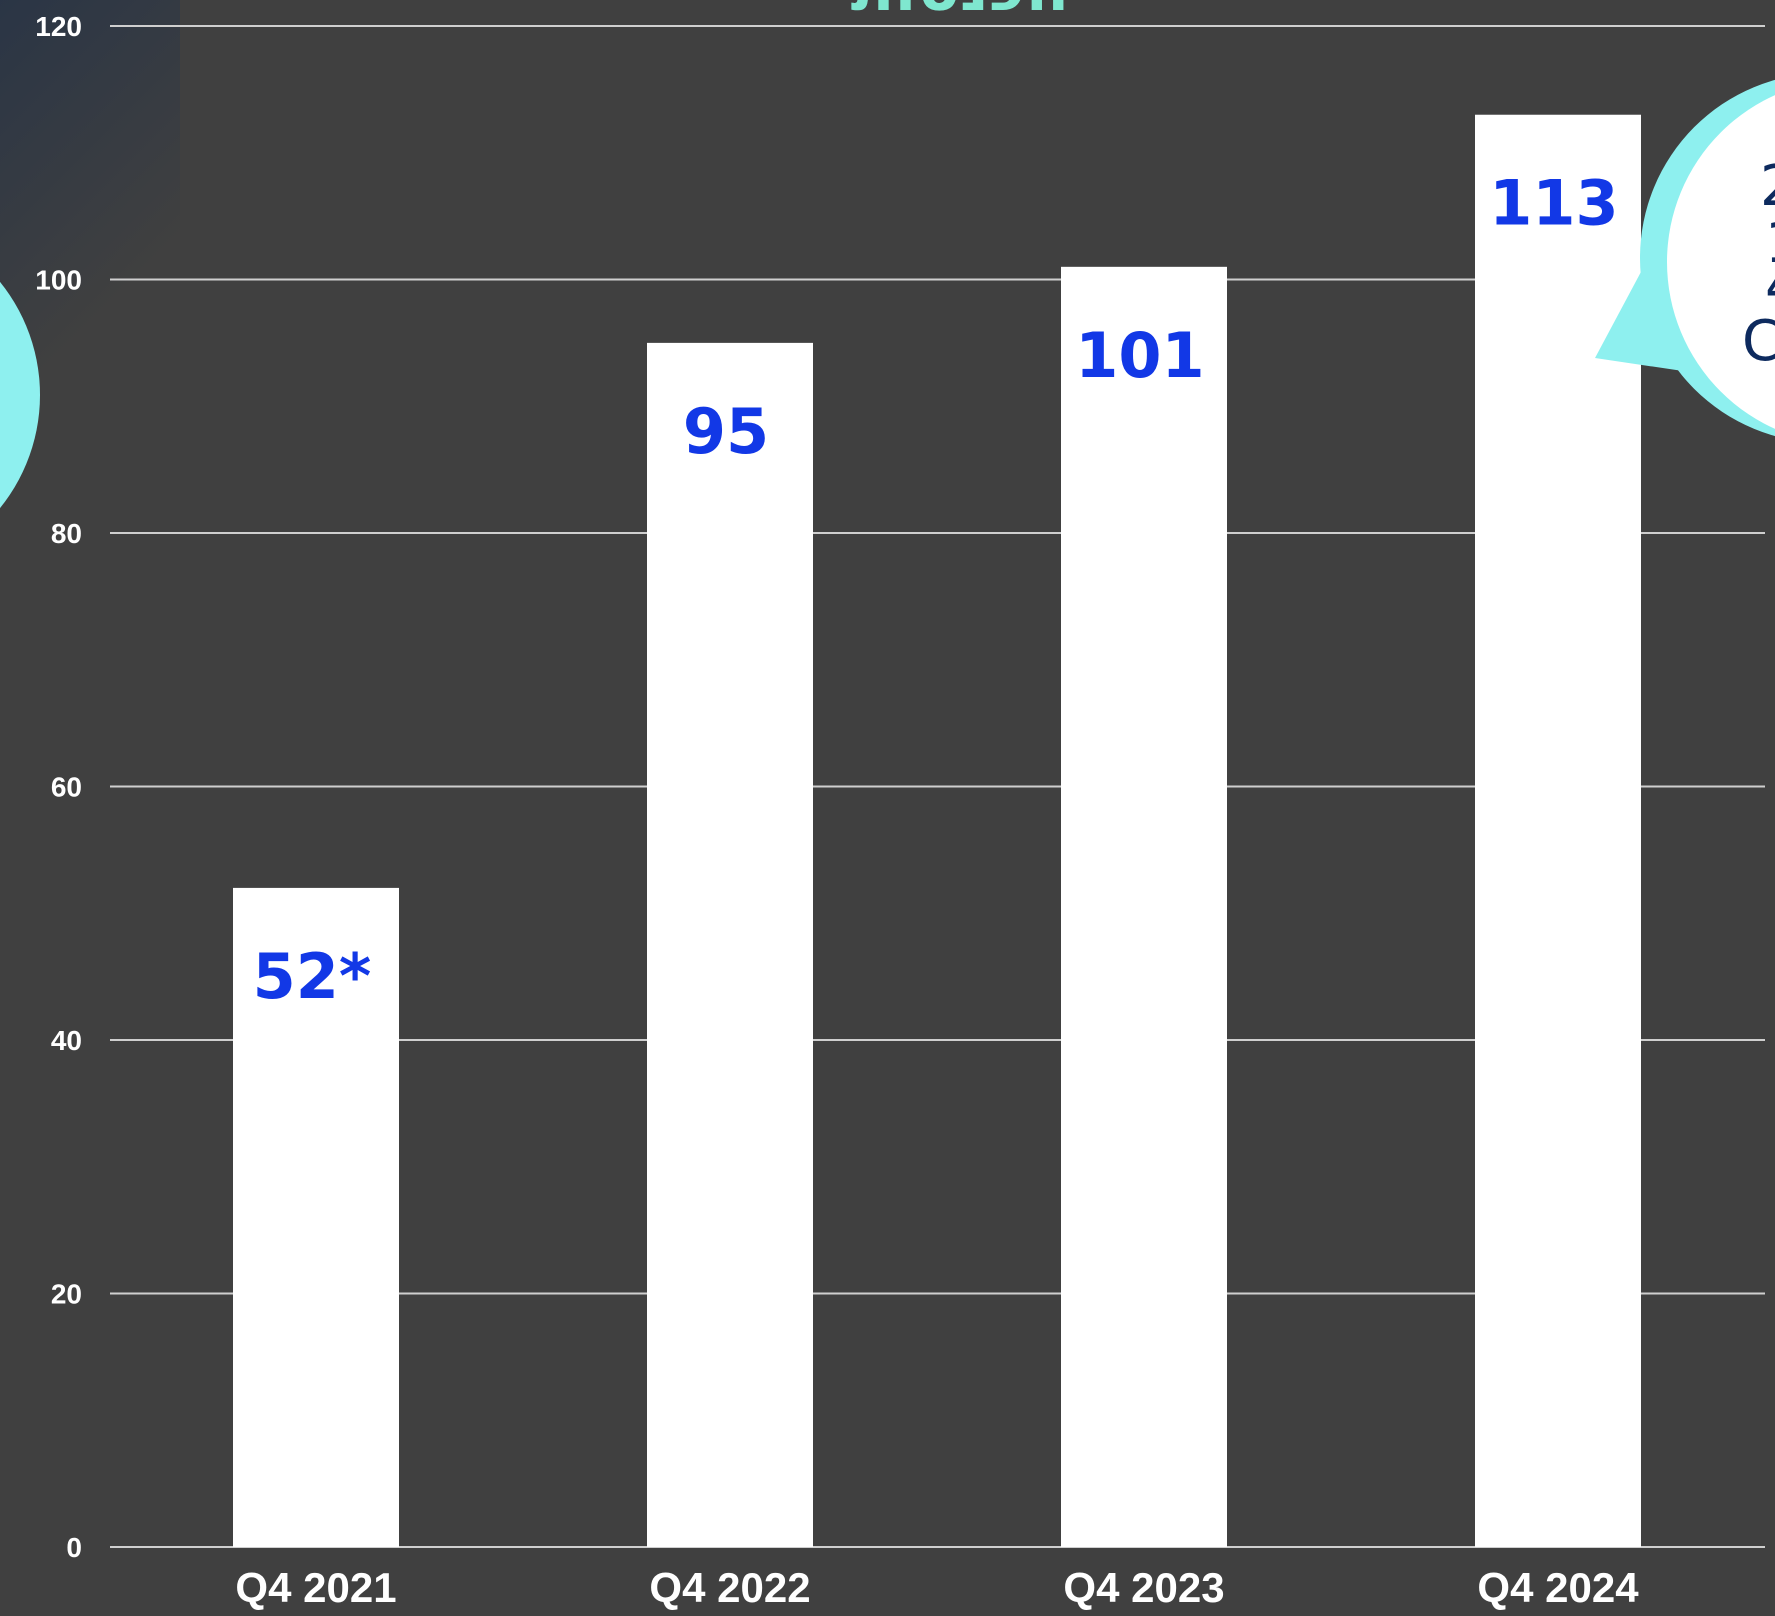 This screenshot has height=1616, width=1775. I want to click on bar-q4-2021, so click(316, 1217).